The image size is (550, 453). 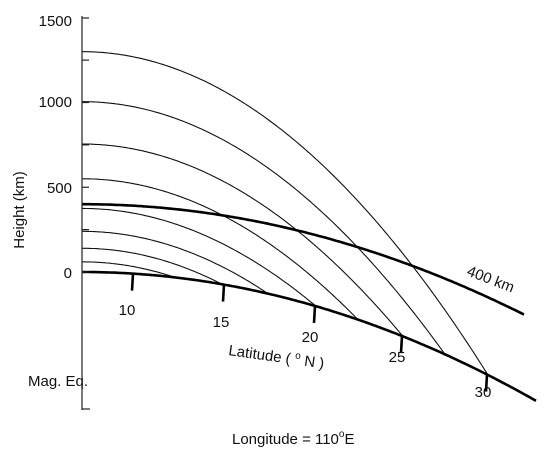 What do you see at coordinates (58, 381) in the screenshot?
I see `magnetic-equator-label: Mag. Eq.` at bounding box center [58, 381].